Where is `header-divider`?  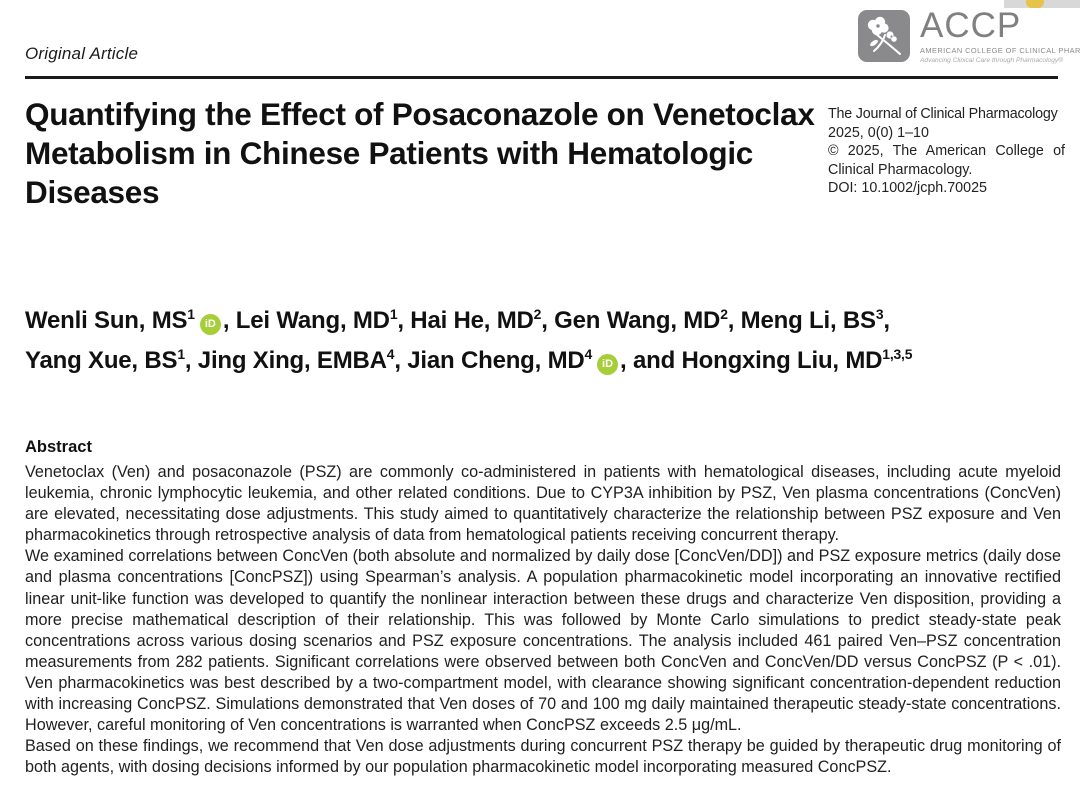
header-divider is located at coordinates (541, 77).